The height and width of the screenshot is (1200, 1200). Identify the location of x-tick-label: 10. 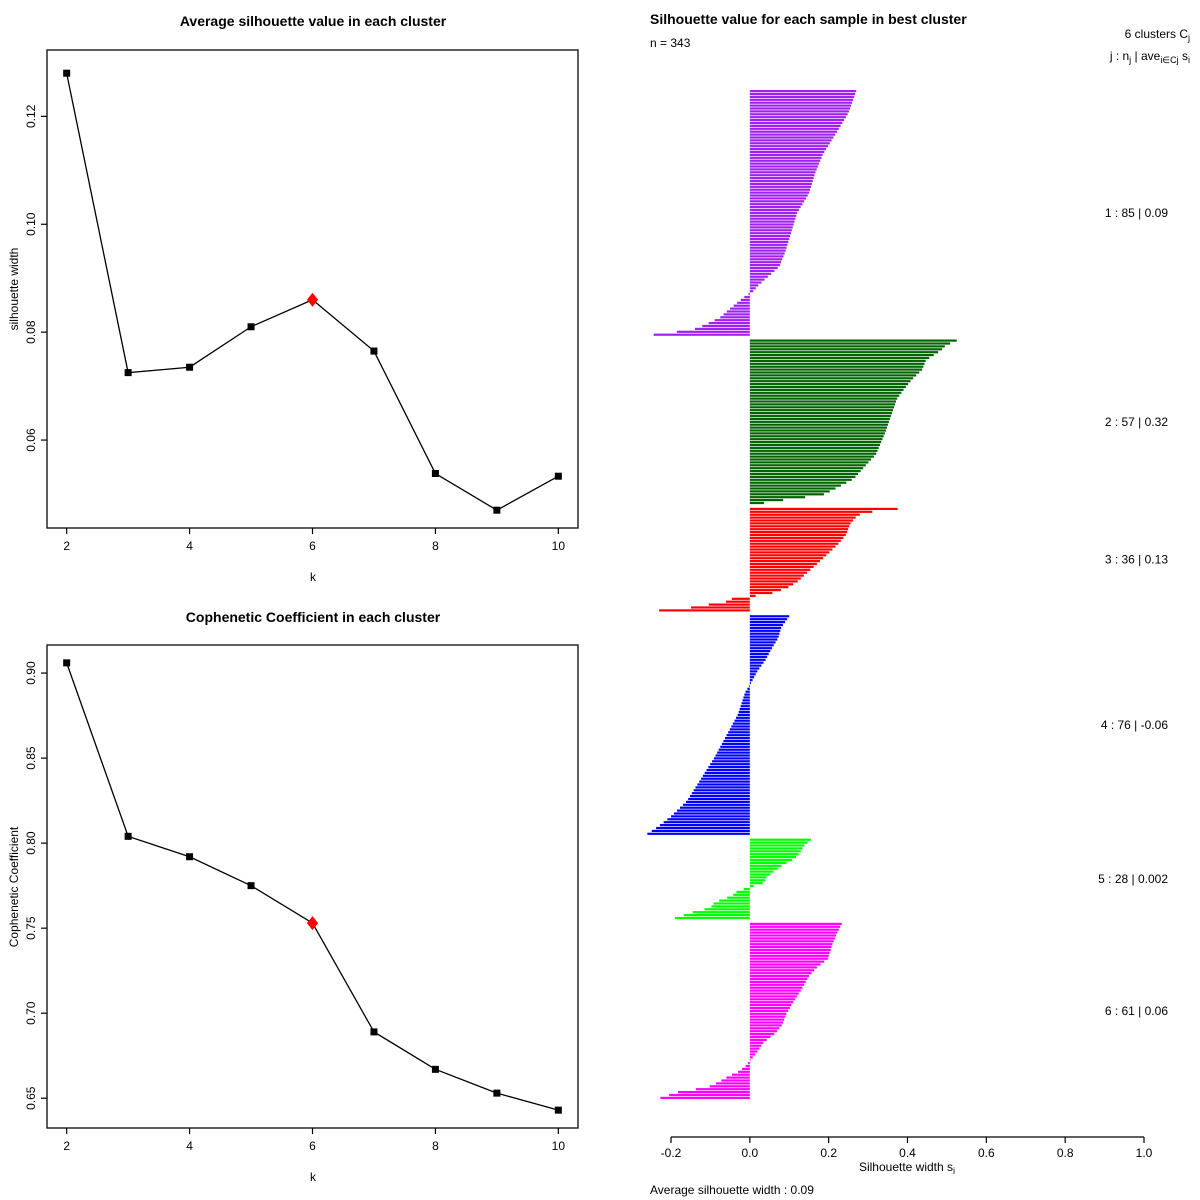
(559, 1146).